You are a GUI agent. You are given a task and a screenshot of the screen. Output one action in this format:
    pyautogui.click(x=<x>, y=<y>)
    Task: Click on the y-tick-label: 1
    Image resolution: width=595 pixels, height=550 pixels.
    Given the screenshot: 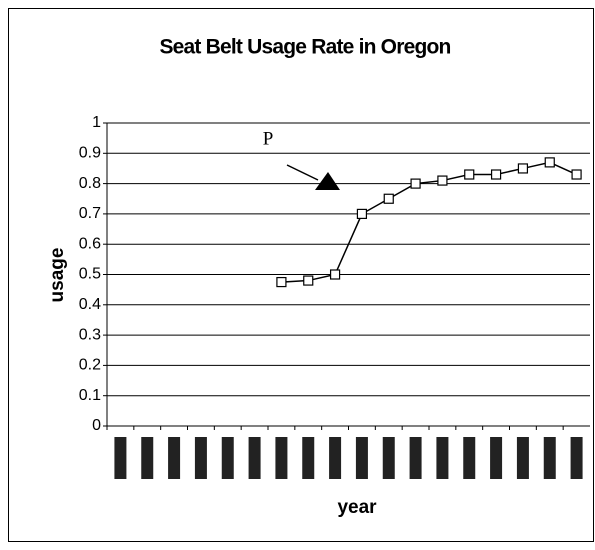 What is the action you would take?
    pyautogui.click(x=96, y=122)
    